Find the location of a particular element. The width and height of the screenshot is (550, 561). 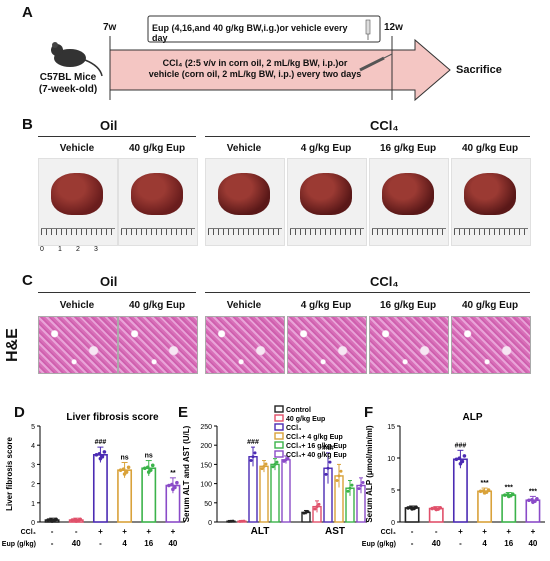

liver-photo-label: 4 g/kg Eup is located at coordinates (326, 148).